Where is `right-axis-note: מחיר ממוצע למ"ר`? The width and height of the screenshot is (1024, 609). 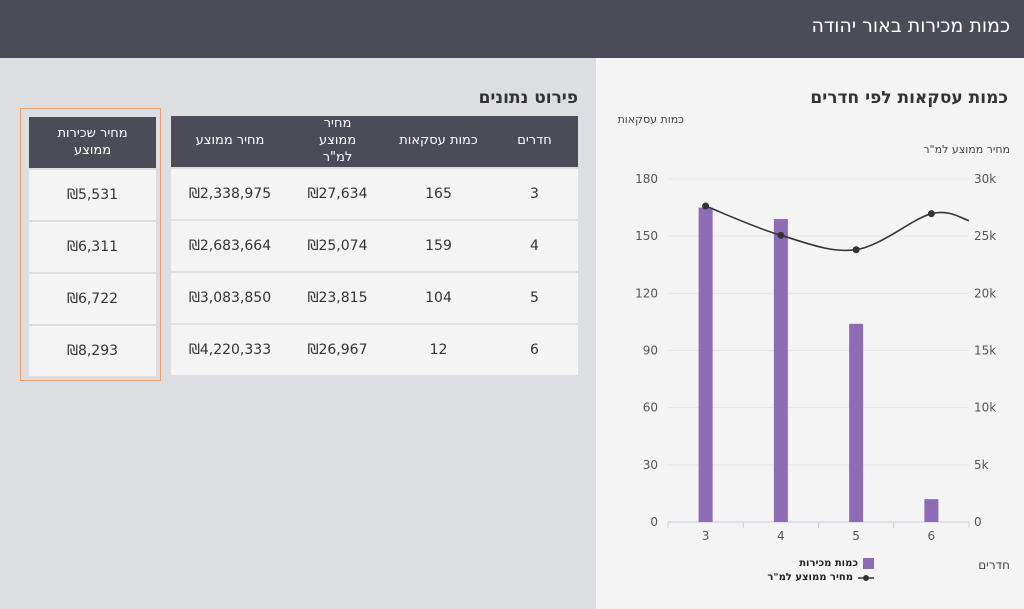
right-axis-note: מחיר ממוצע למ"ר is located at coordinates (966, 149).